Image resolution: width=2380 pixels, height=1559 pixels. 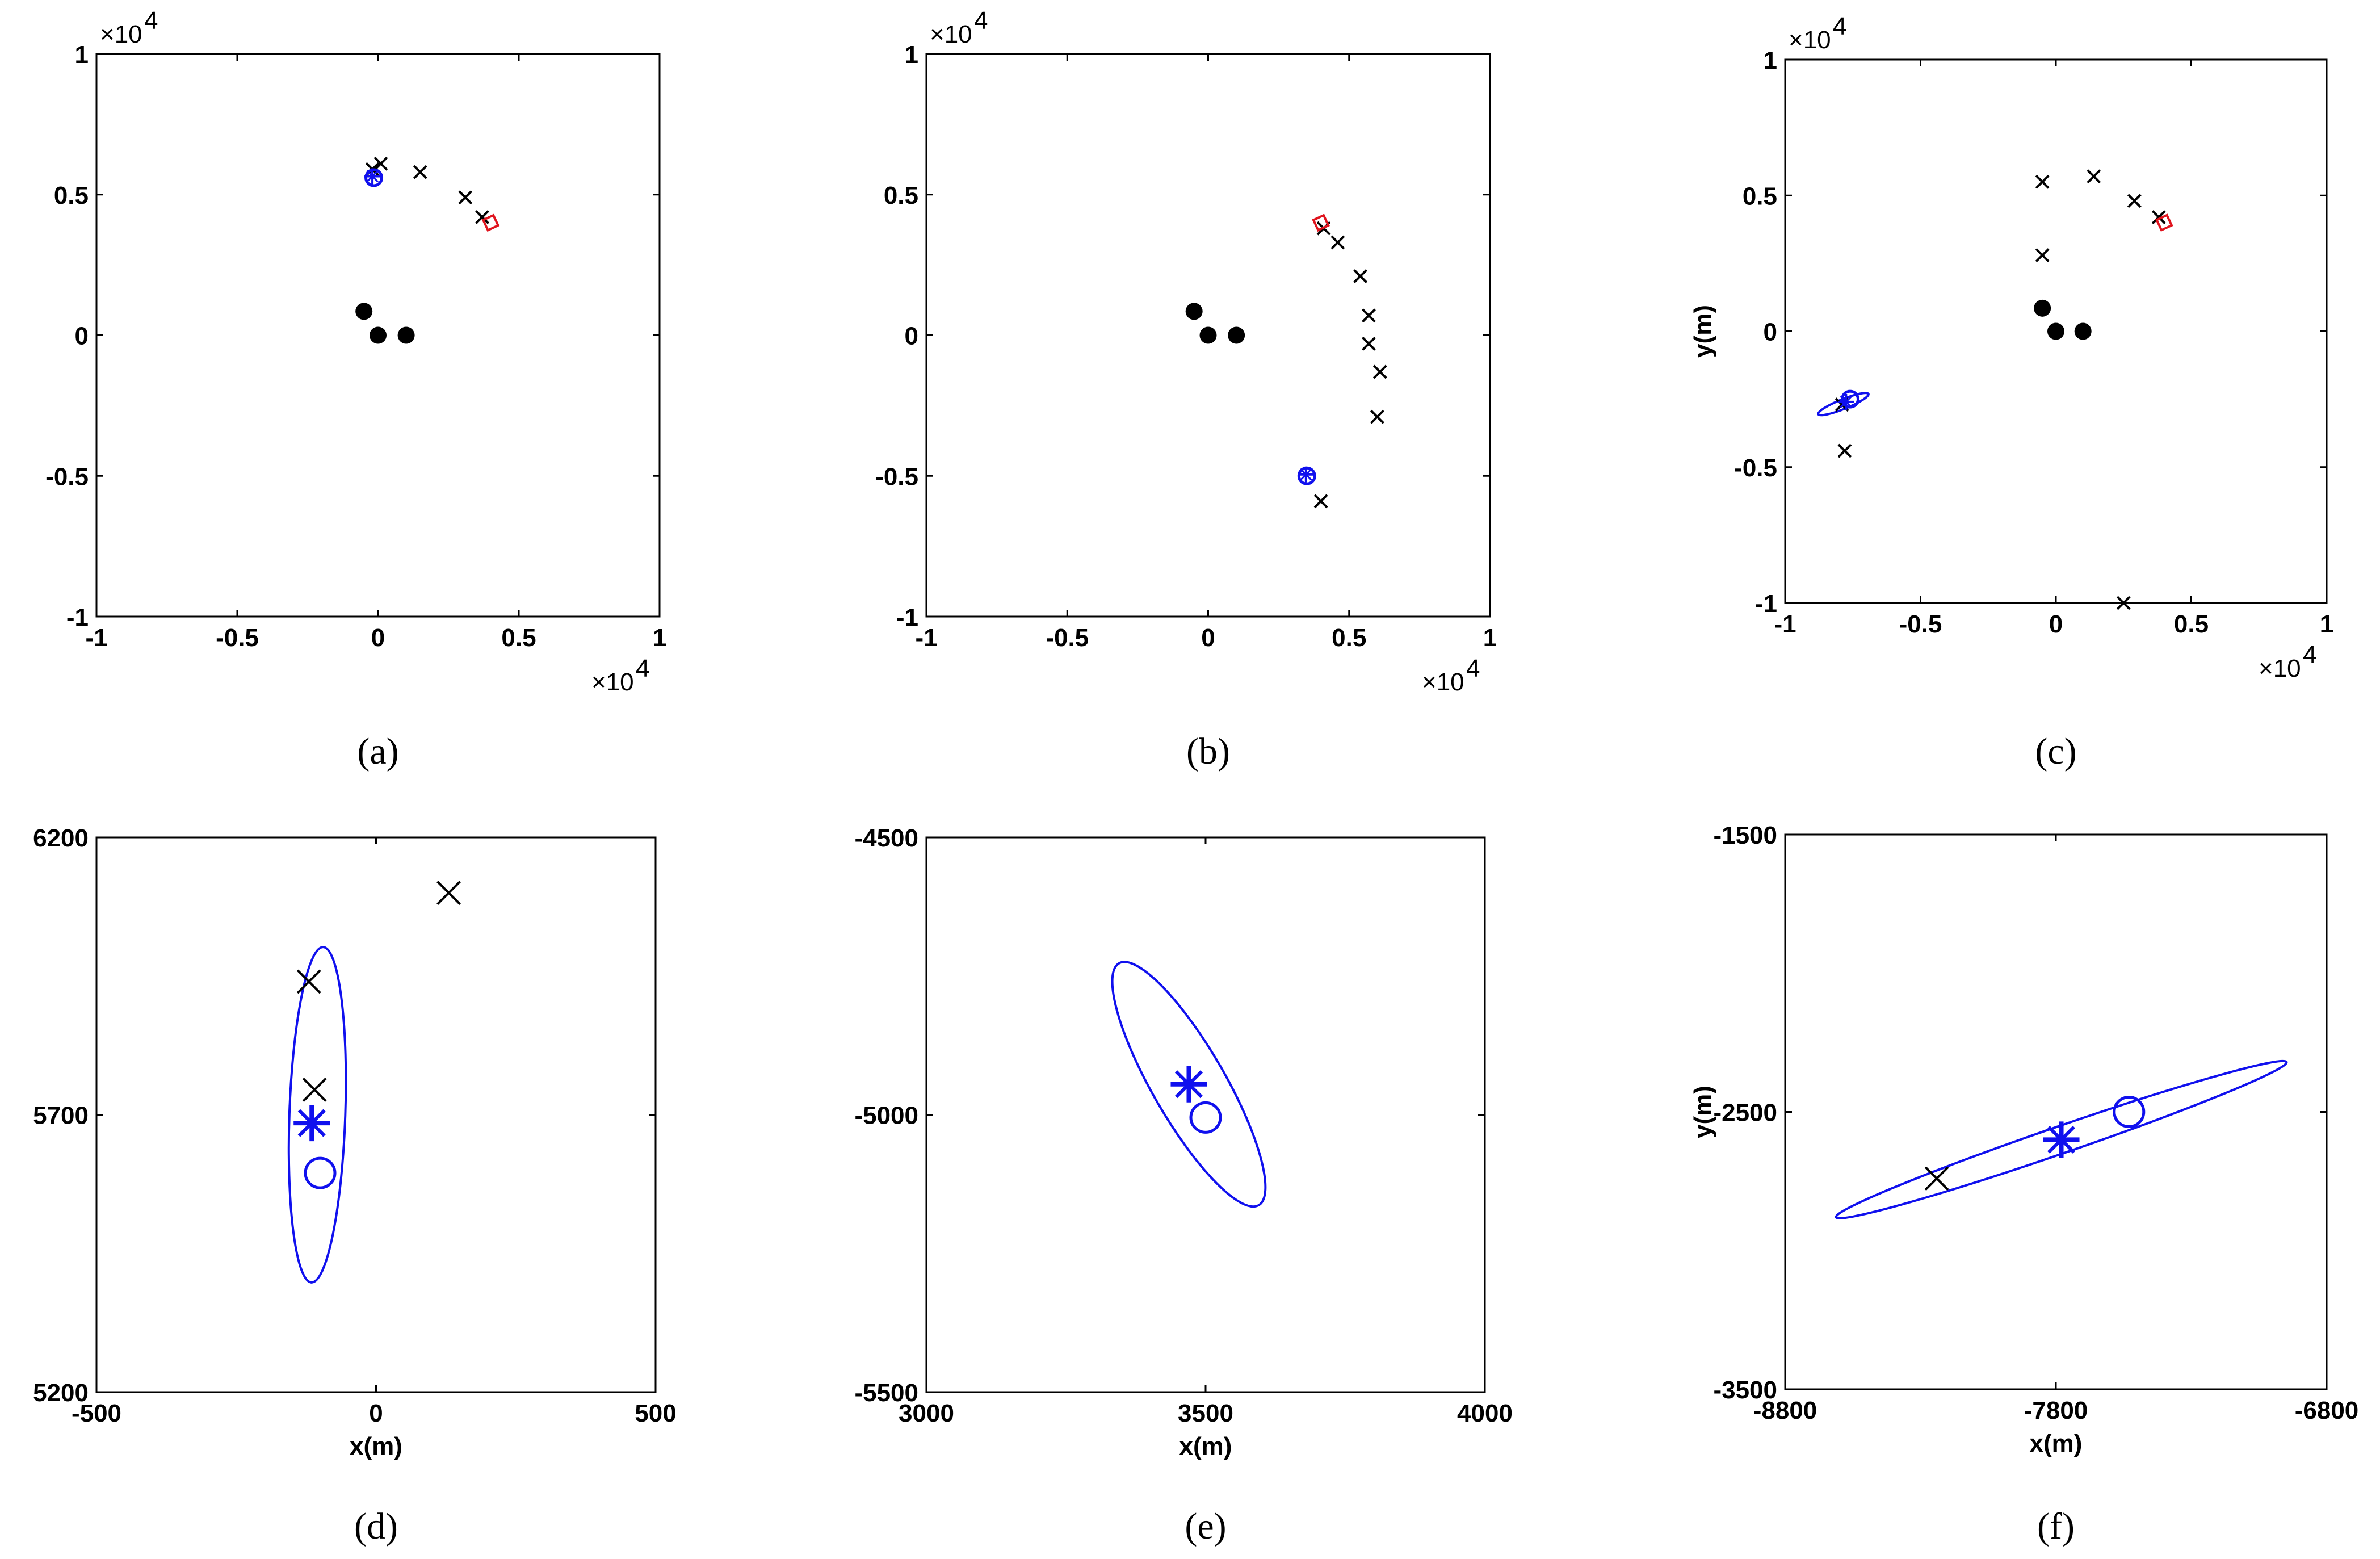 I want to click on x-tick-label: 3500, so click(x=1205, y=1413).